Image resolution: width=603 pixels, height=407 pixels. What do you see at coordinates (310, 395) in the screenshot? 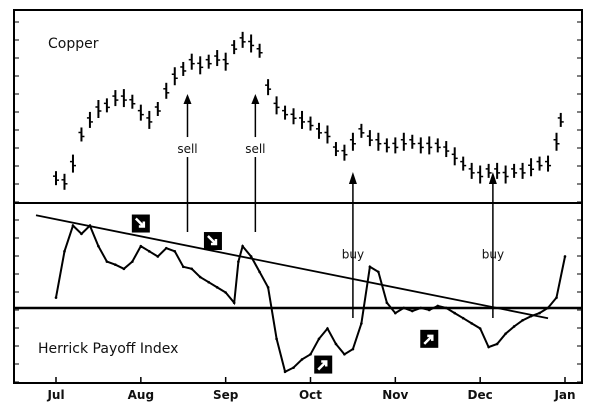
I see `month-label: Oct` at bounding box center [310, 395].